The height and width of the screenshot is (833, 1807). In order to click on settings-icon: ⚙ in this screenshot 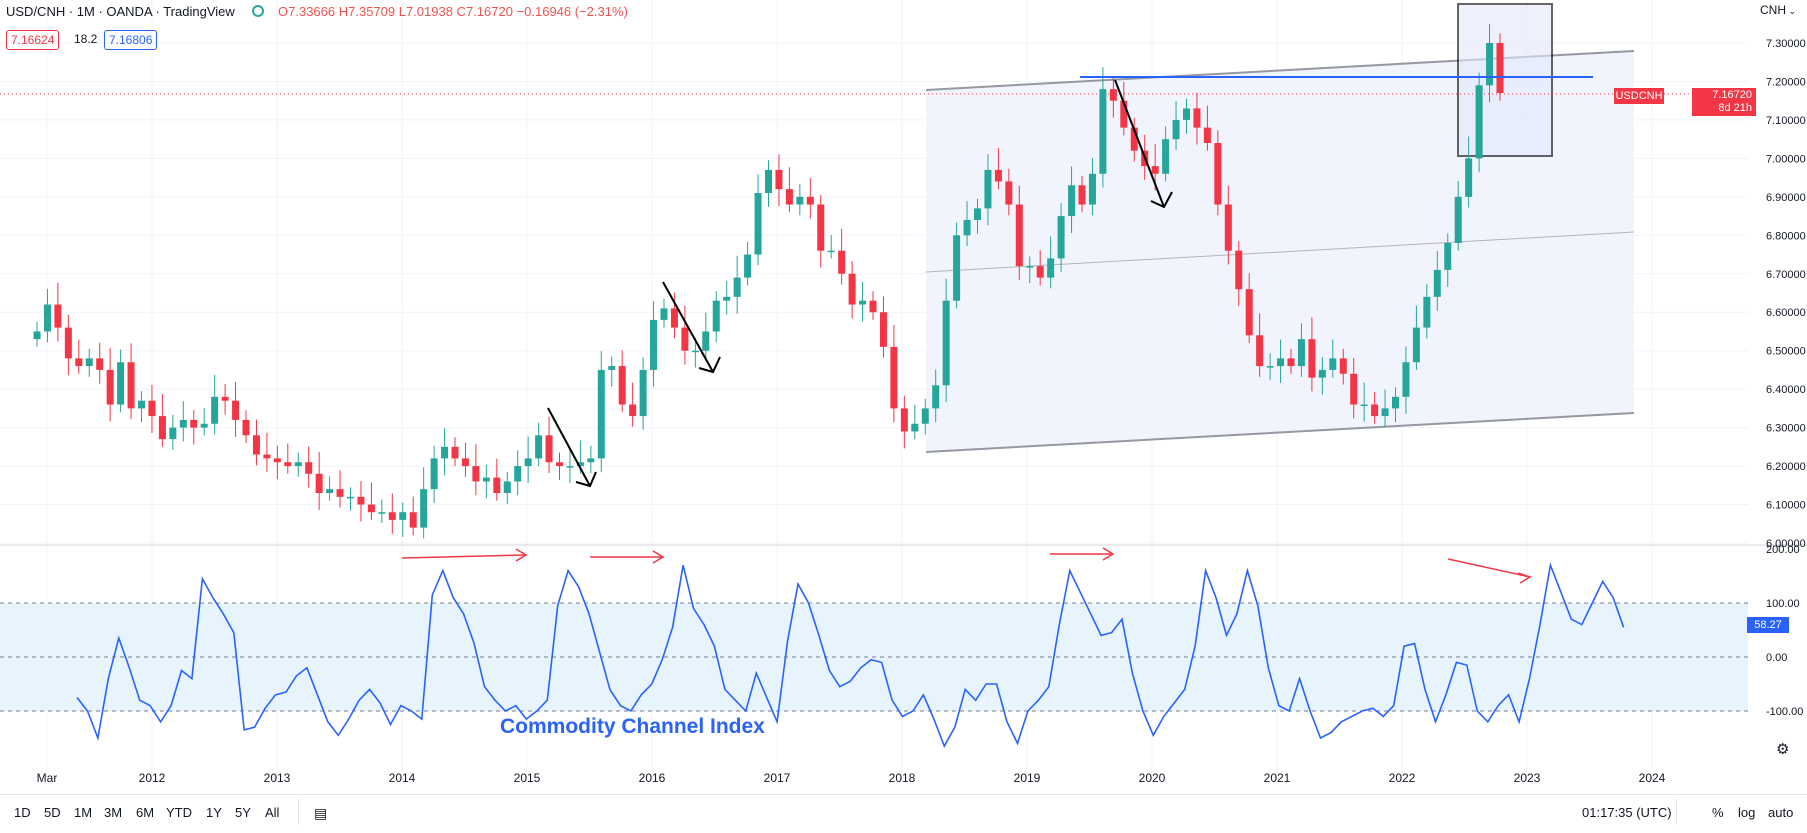, I will do `click(1783, 749)`.